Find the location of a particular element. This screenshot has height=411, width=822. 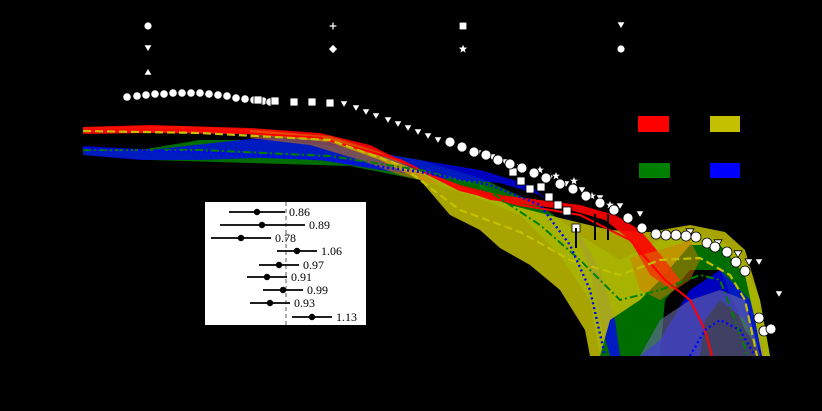

forest-row: 0.91 is located at coordinates (279, 277).